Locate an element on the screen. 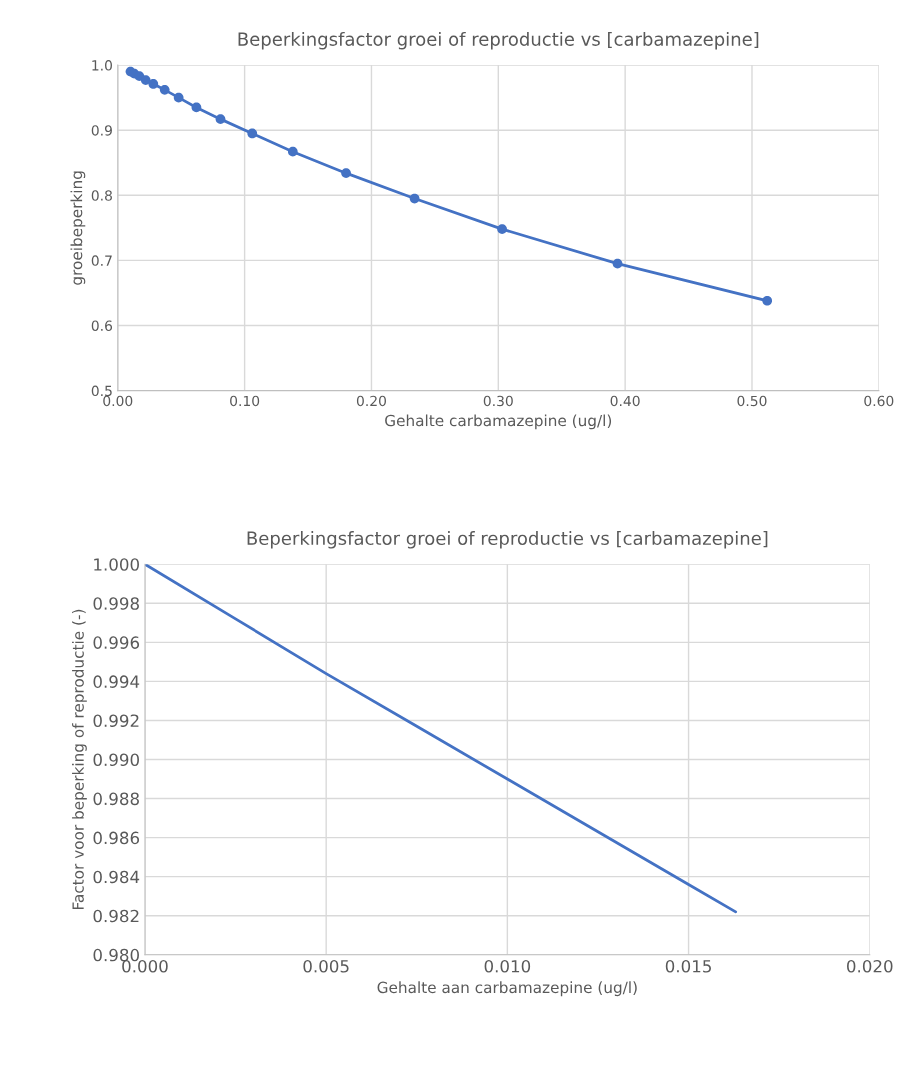 The width and height of the screenshot is (906, 1085). y-tick-label: 0.984 is located at coordinates (116, 877).